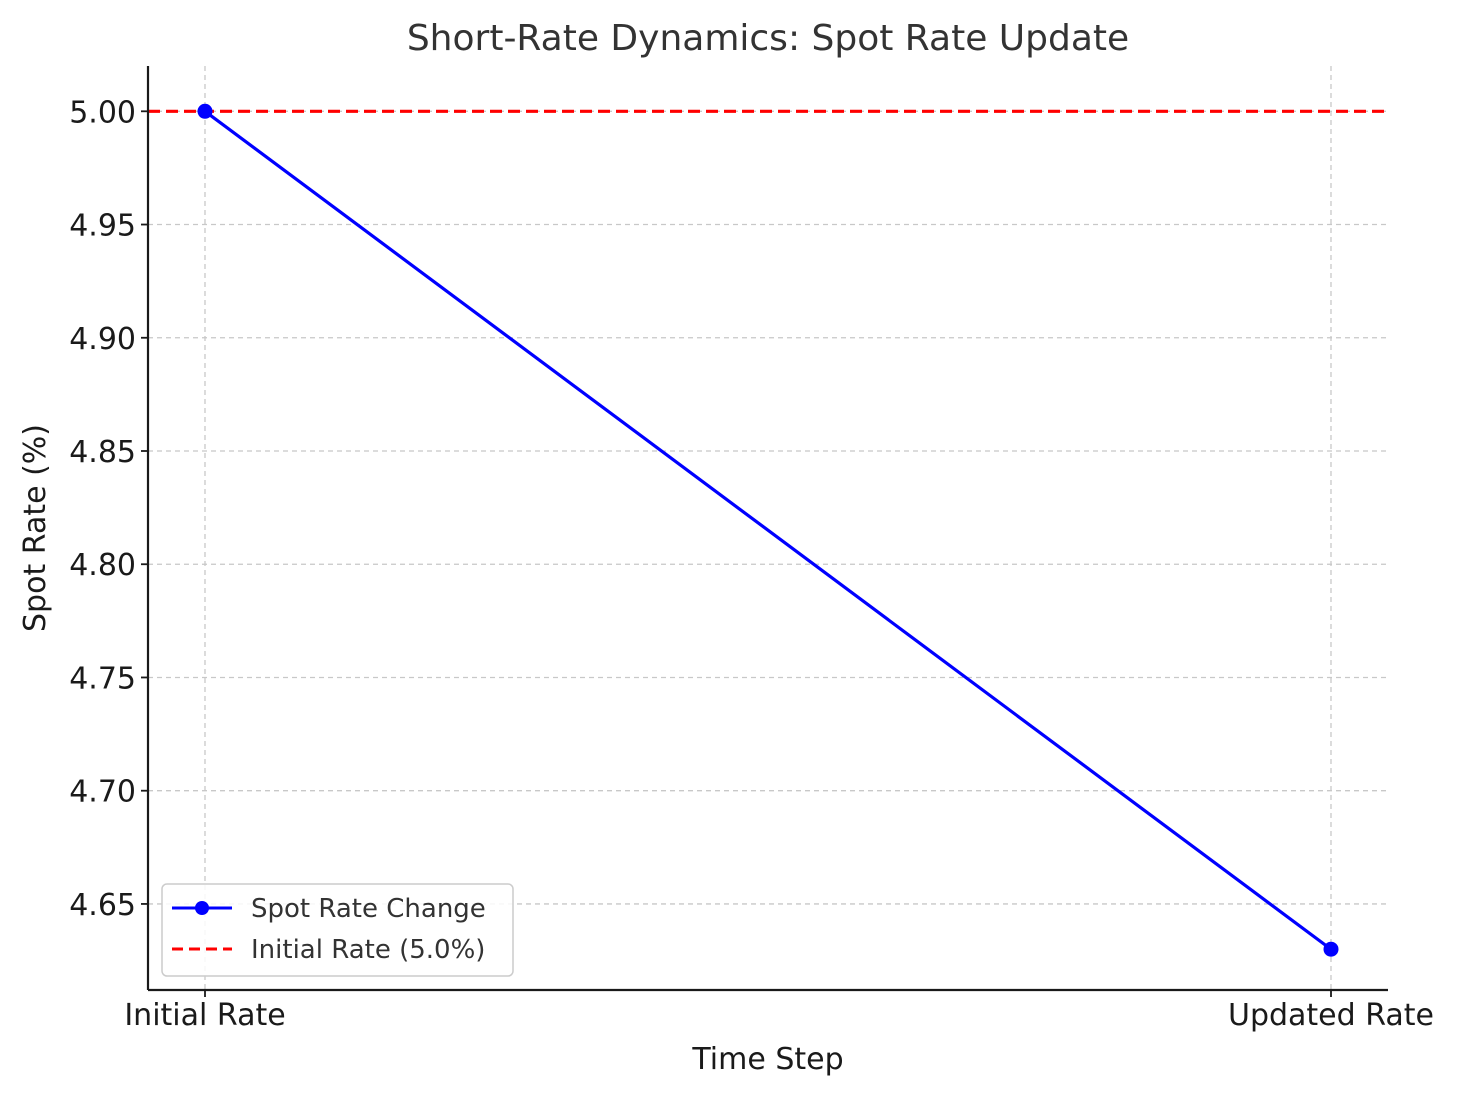 The width and height of the screenshot is (1466, 1097). What do you see at coordinates (35, 528) in the screenshot?
I see `y-axis-title: Spot Rate (%)` at bounding box center [35, 528].